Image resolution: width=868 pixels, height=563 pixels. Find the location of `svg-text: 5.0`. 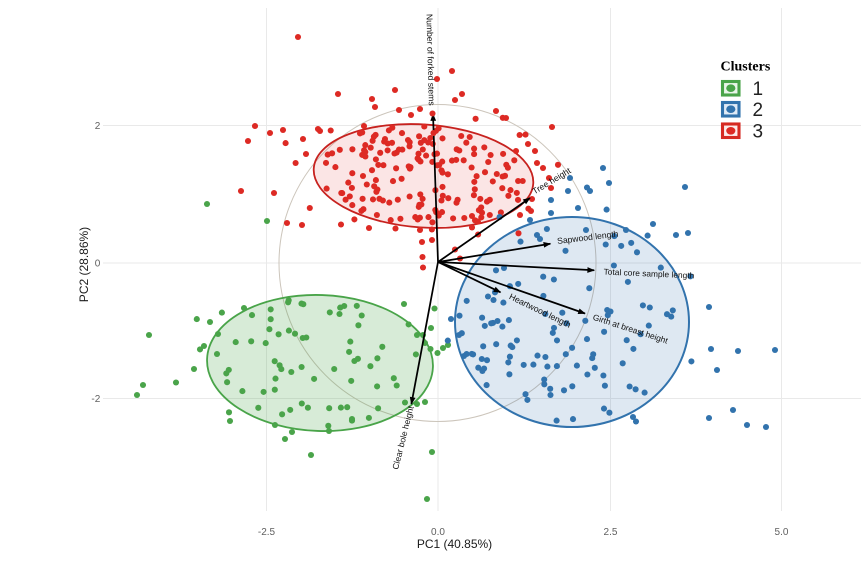

svg-text: 5.0 is located at coordinates (782, 532).